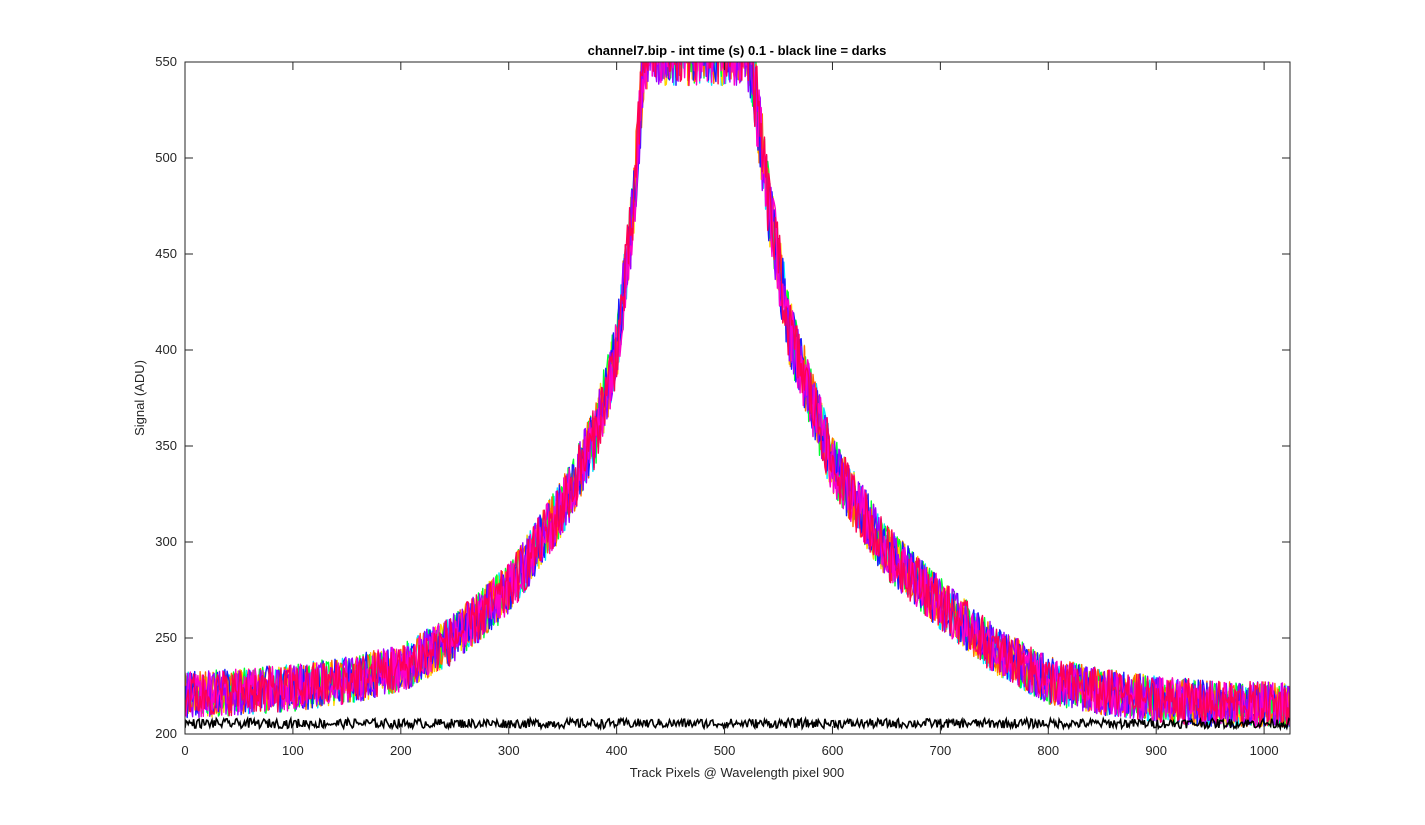 This screenshot has width=1425, height=825. I want to click on y-tick-label: 350, so click(166, 445).